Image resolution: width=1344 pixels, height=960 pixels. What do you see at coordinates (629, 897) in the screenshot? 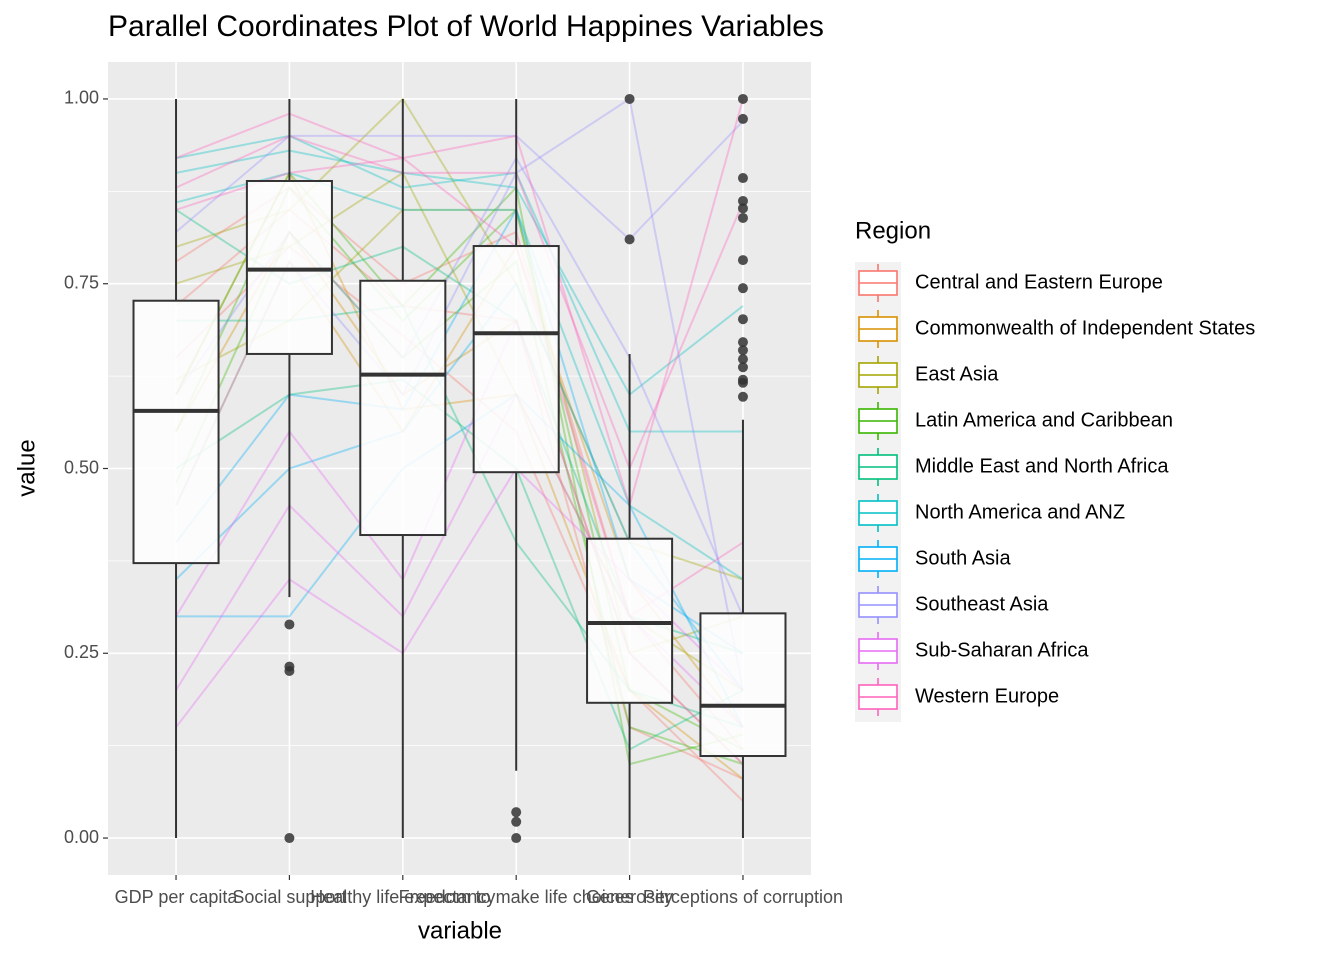
I see `x-tick-label: Generosity` at bounding box center [629, 897].